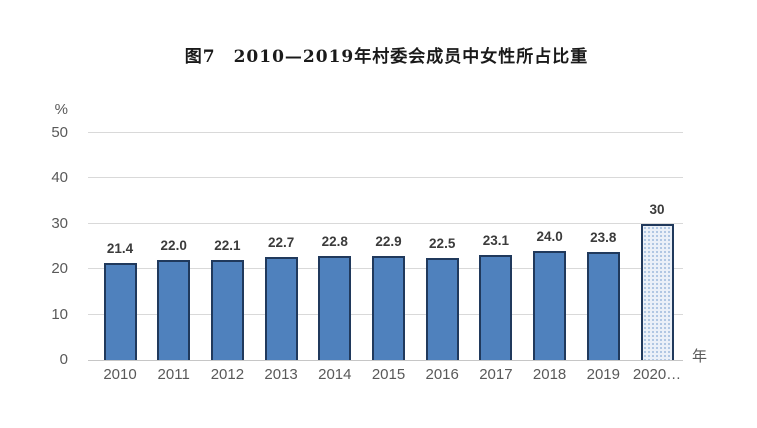 The width and height of the screenshot is (757, 428). Describe the element at coordinates (120, 248) in the screenshot. I see `bar-value-label: 21.4` at that location.